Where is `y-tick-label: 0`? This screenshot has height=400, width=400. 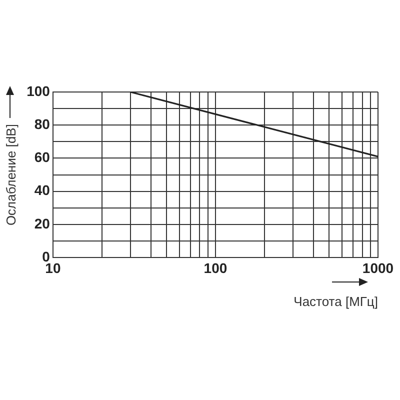
y-tick-label: 0 is located at coordinates (46, 256).